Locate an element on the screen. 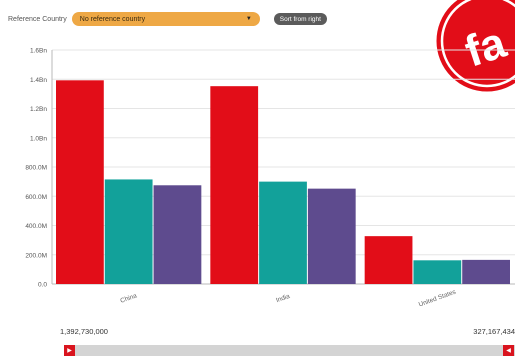 The height and width of the screenshot is (356, 515). y-tick-label: 1.2Bn is located at coordinates (38, 109).